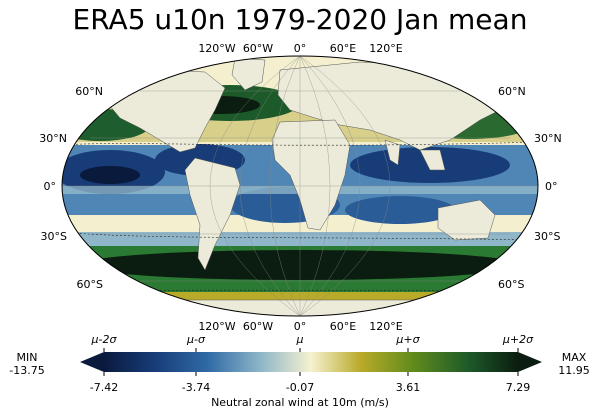  Describe the element at coordinates (300, 326) in the screenshot. I see `lon-label-bottom: 0°` at that location.